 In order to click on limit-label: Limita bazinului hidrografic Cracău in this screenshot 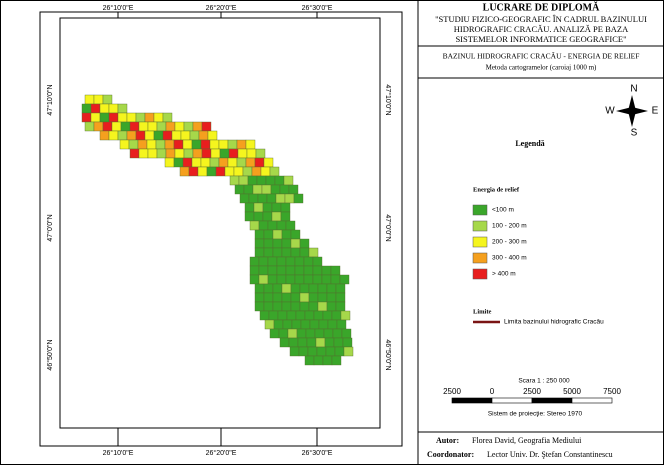, I will do `click(554, 322)`.